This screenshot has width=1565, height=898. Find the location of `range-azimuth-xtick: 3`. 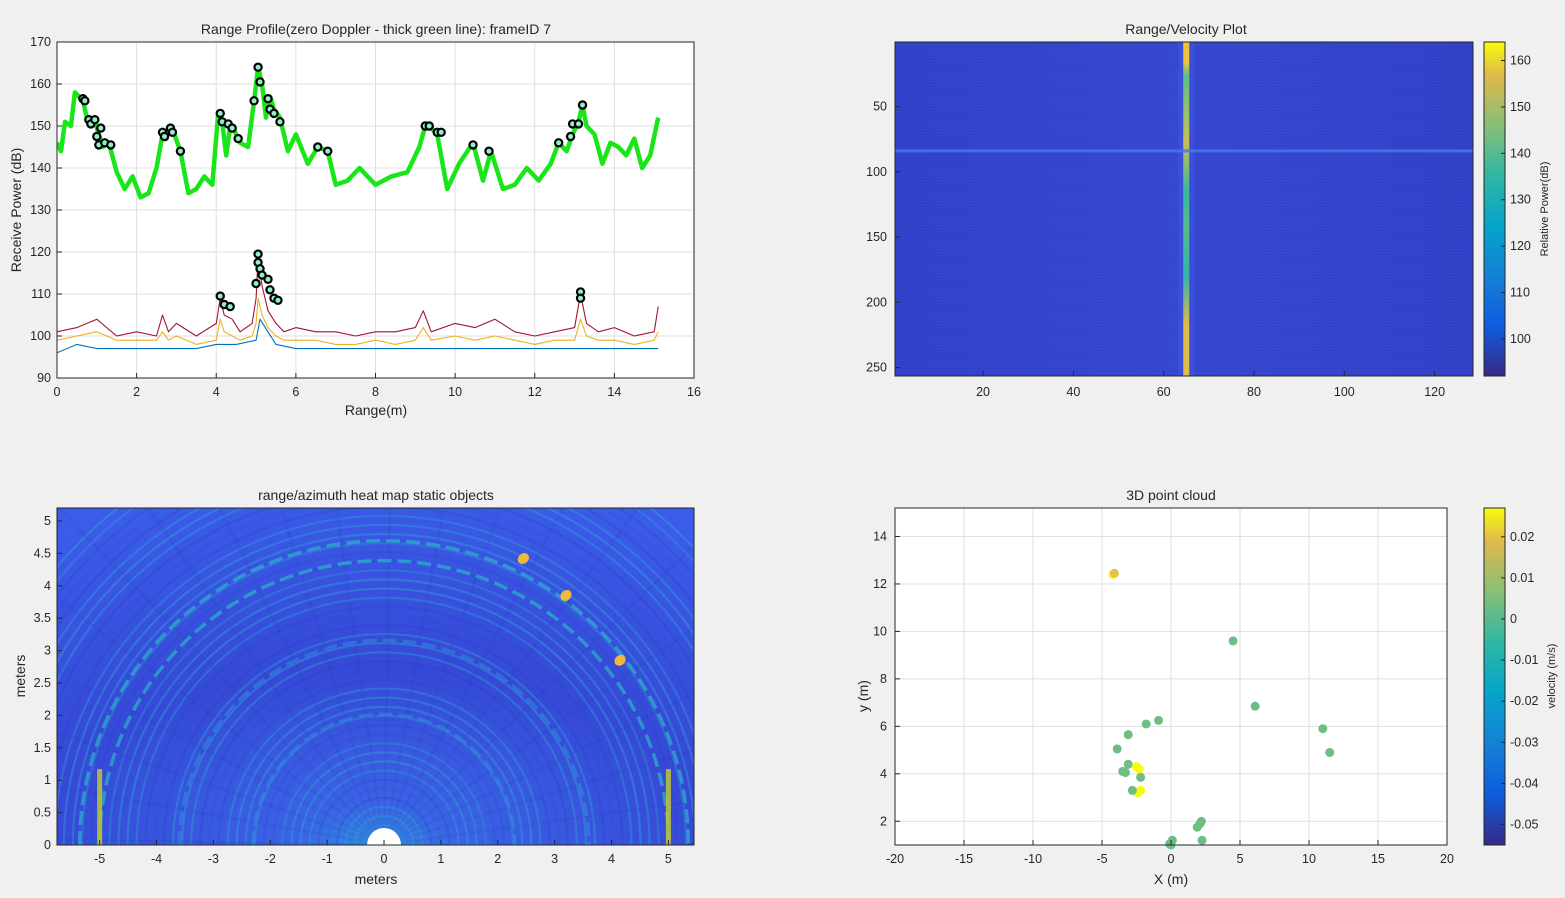

range-azimuth-xtick: 3 is located at coordinates (554, 859).